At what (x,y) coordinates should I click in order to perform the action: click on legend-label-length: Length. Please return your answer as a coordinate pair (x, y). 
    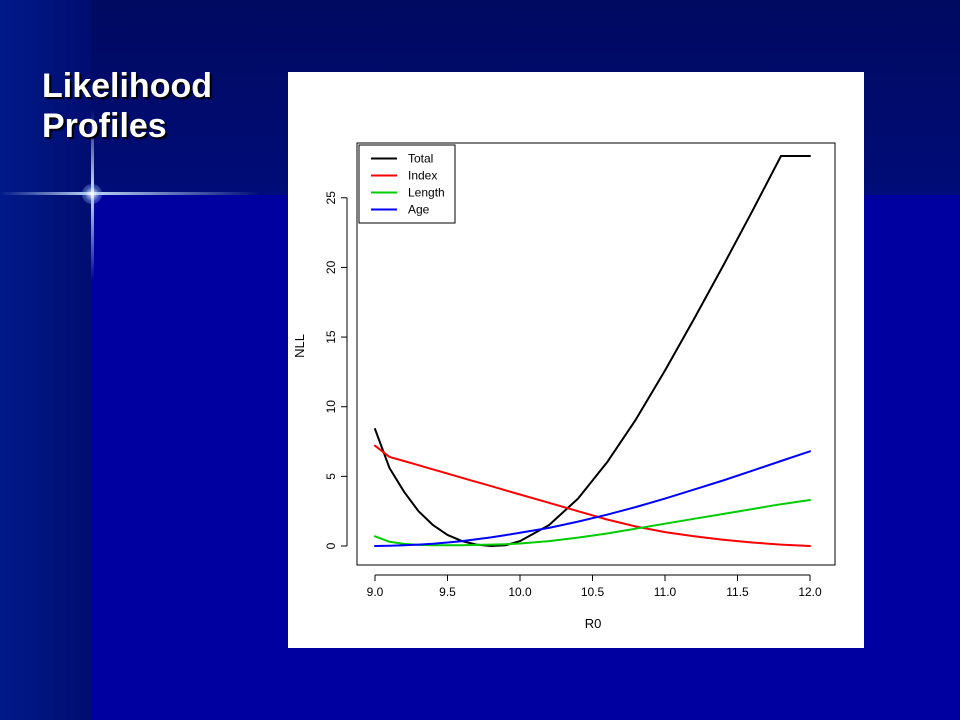
    Looking at the image, I should click on (426, 193).